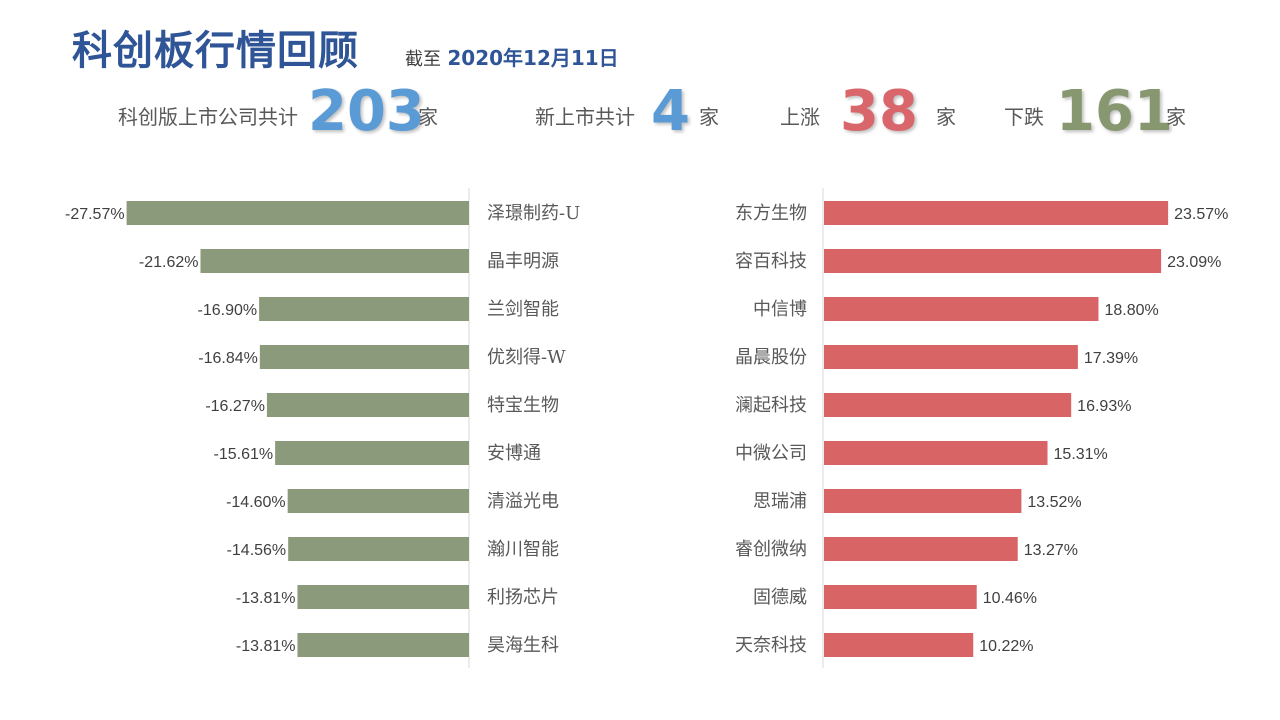  What do you see at coordinates (1010, 598) in the screenshot?
I see `gain-value-label: 10.46%` at bounding box center [1010, 598].